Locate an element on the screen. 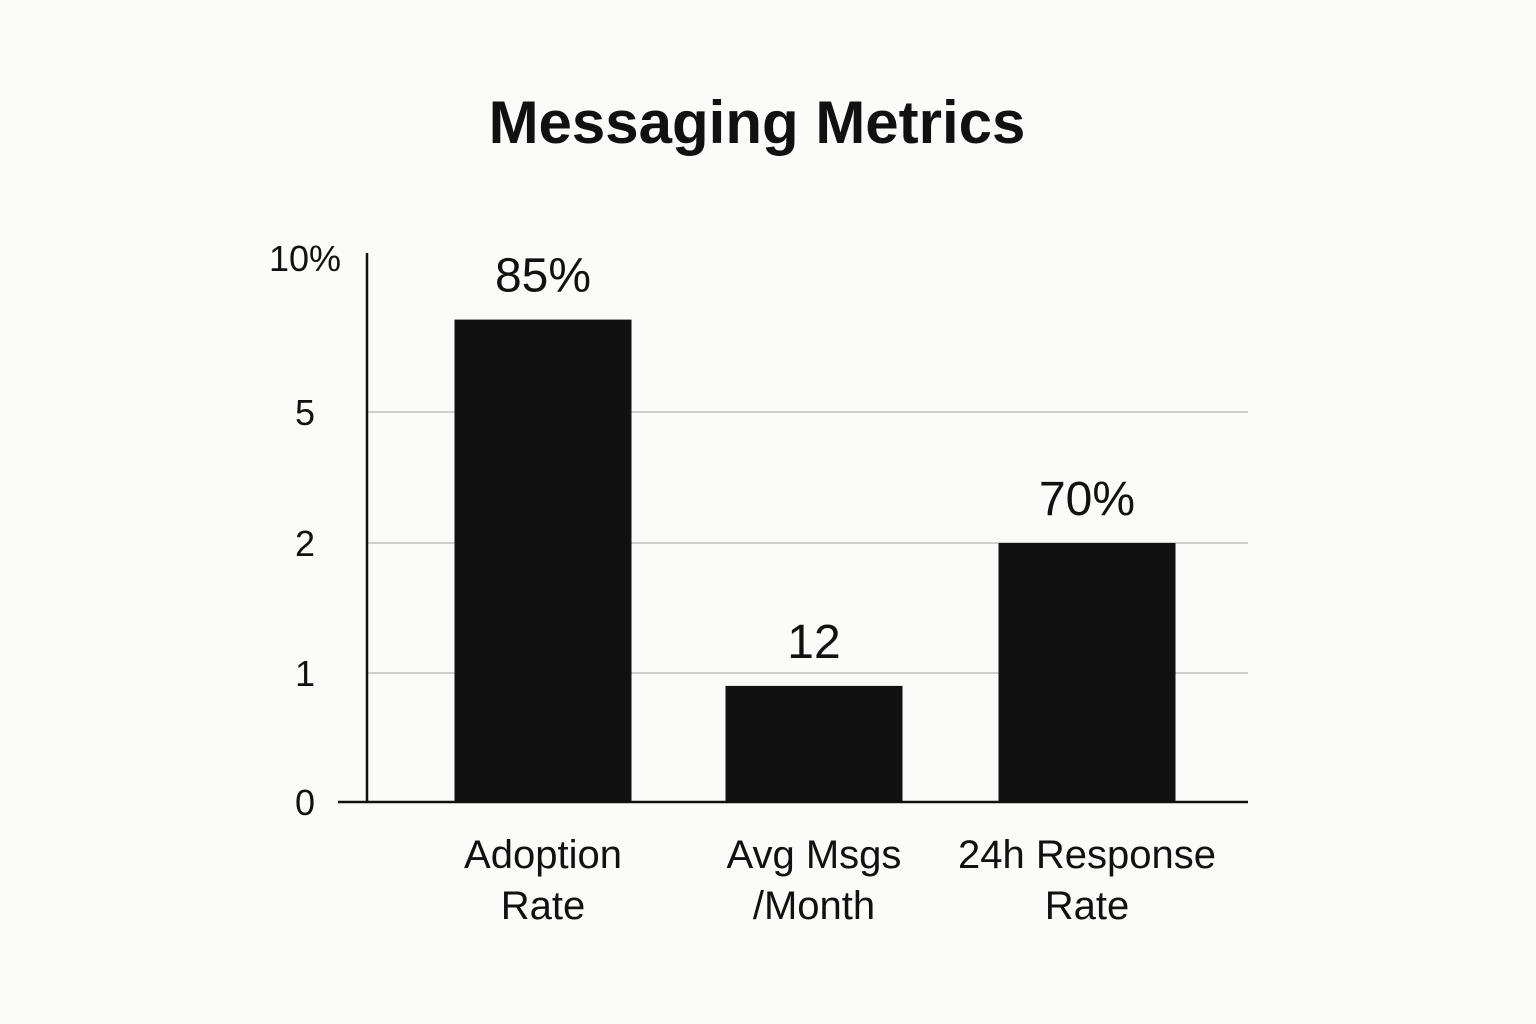  data-label: 85% is located at coordinates (543, 276).